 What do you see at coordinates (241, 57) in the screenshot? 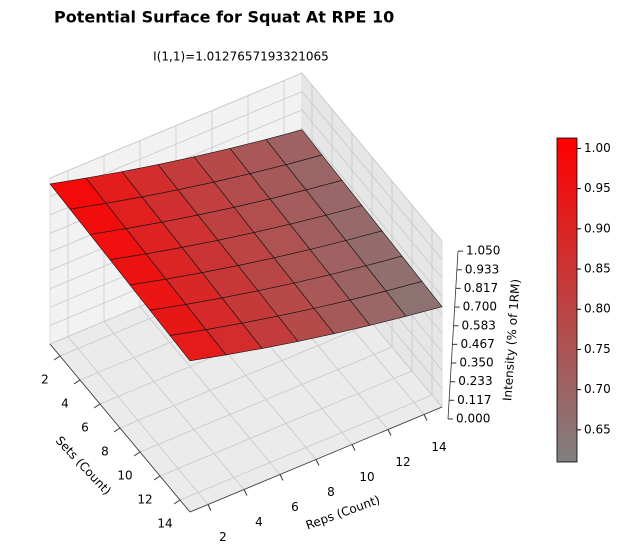
I see `chart-subtitle: I(1,1)=1.0127657193321065` at bounding box center [241, 57].